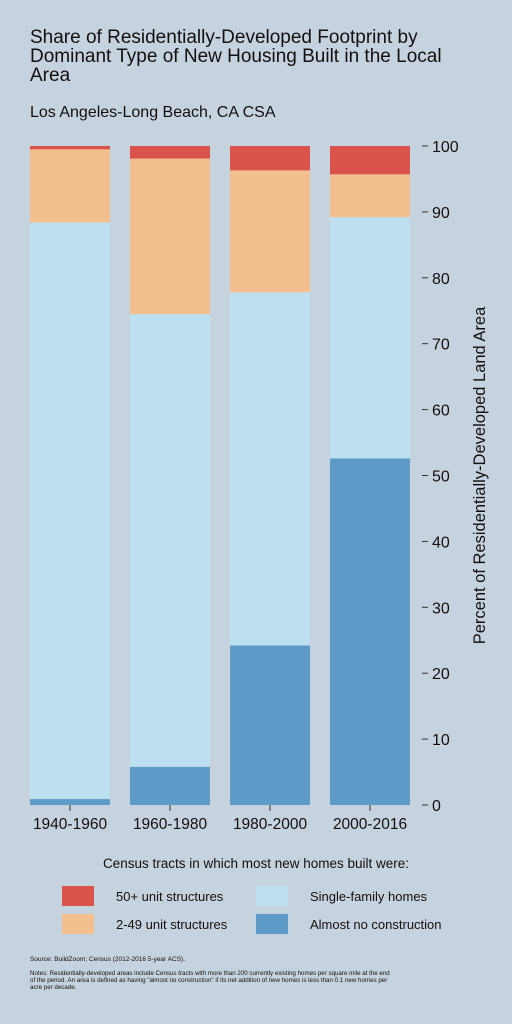  Describe the element at coordinates (370, 824) in the screenshot. I see `x-tick-label-3: 2000-2016` at that location.